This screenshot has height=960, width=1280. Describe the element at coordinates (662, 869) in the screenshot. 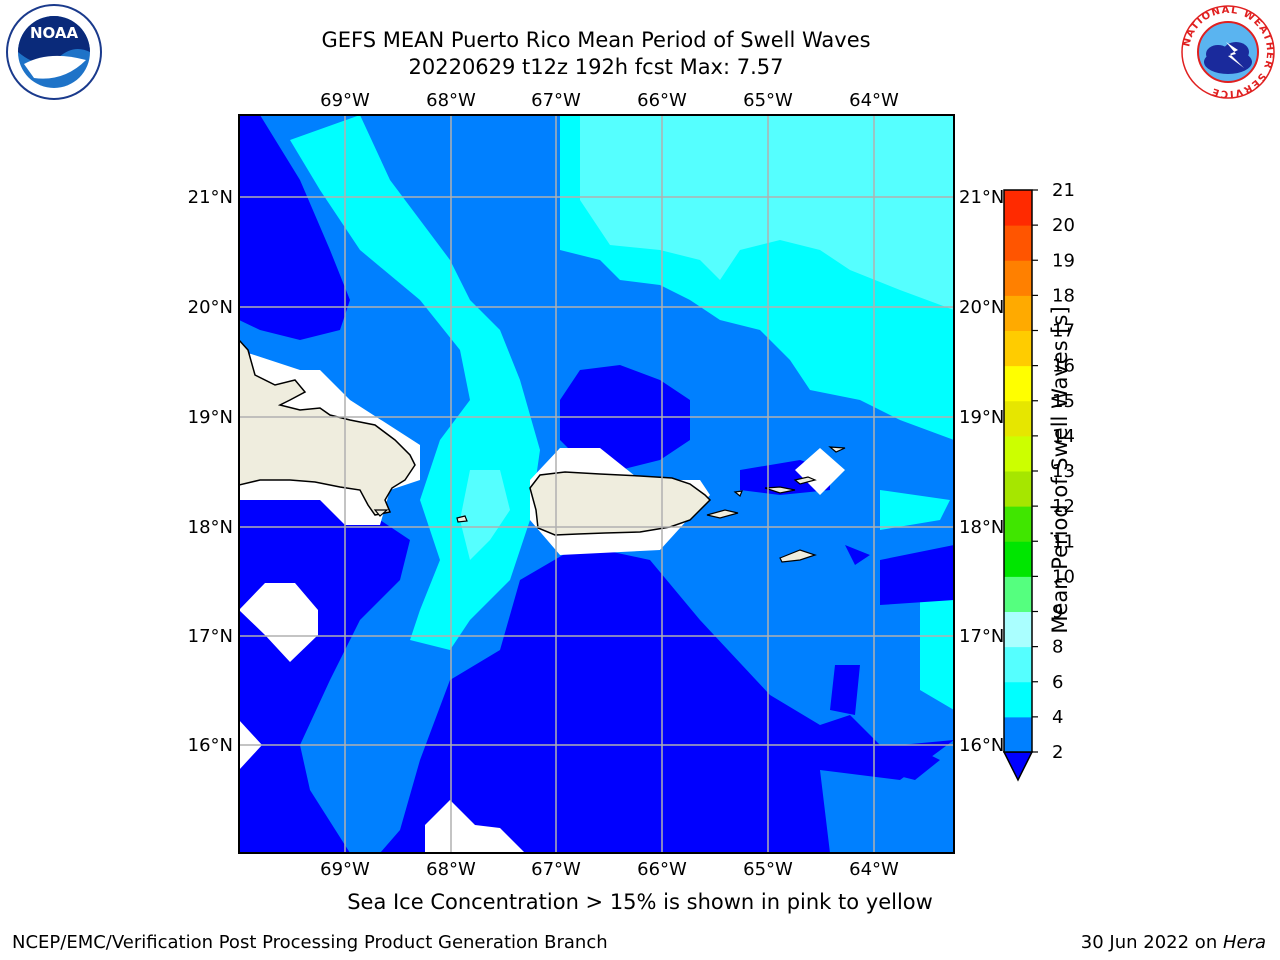

I see `lon-label-bottom: 66°W` at that location.